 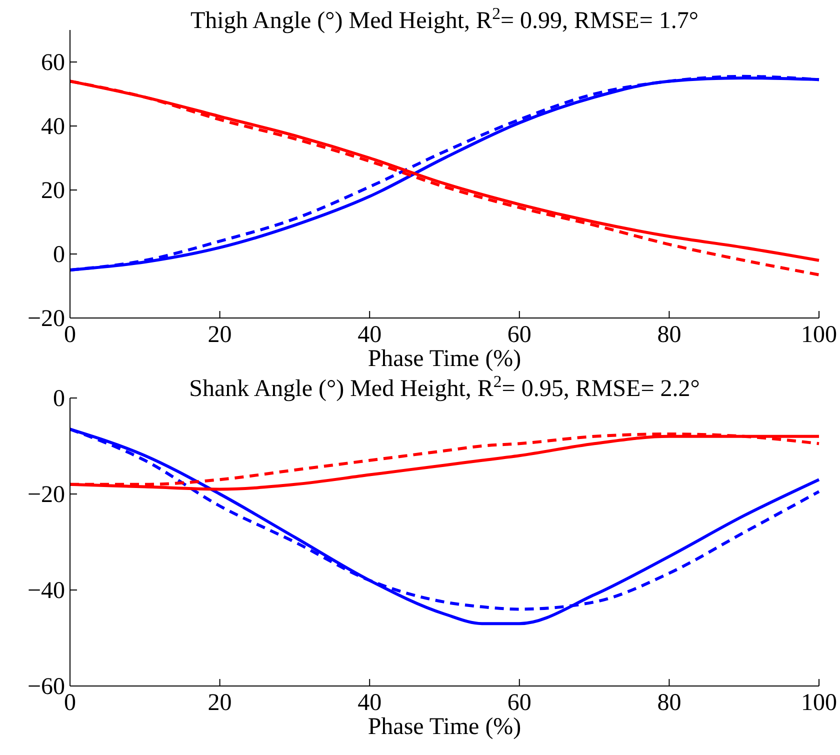 What do you see at coordinates (444, 387) in the screenshot?
I see `chart-title: Shank Angle (°) Med Height, R$^{2}$= 0.95, RMSE= 2.2°` at bounding box center [444, 387].